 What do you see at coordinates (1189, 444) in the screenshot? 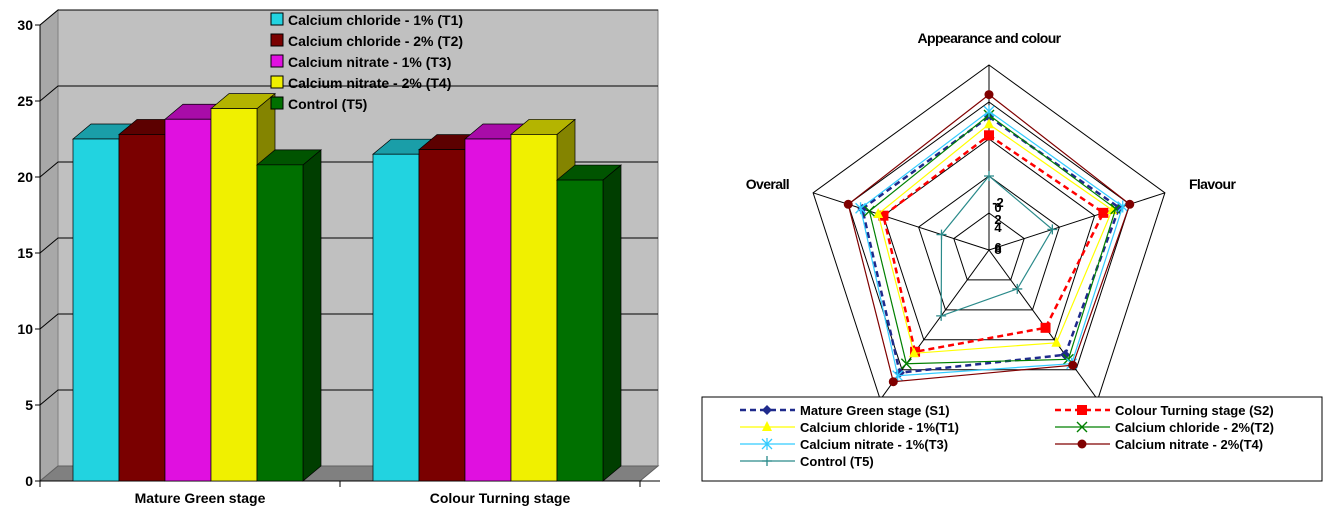
I see `legend-label: Calcium nitrate - 2%(T4)` at bounding box center [1189, 444].